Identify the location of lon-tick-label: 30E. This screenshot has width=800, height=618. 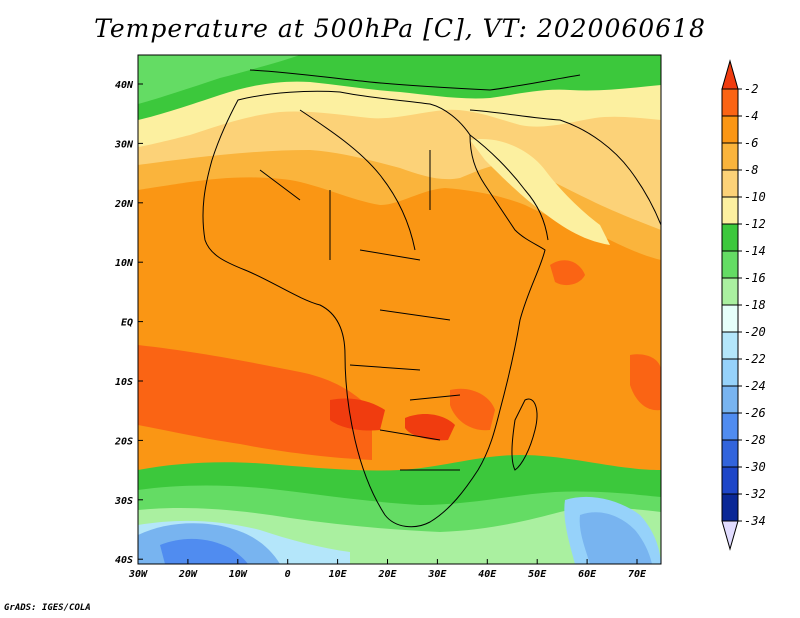
(437, 574).